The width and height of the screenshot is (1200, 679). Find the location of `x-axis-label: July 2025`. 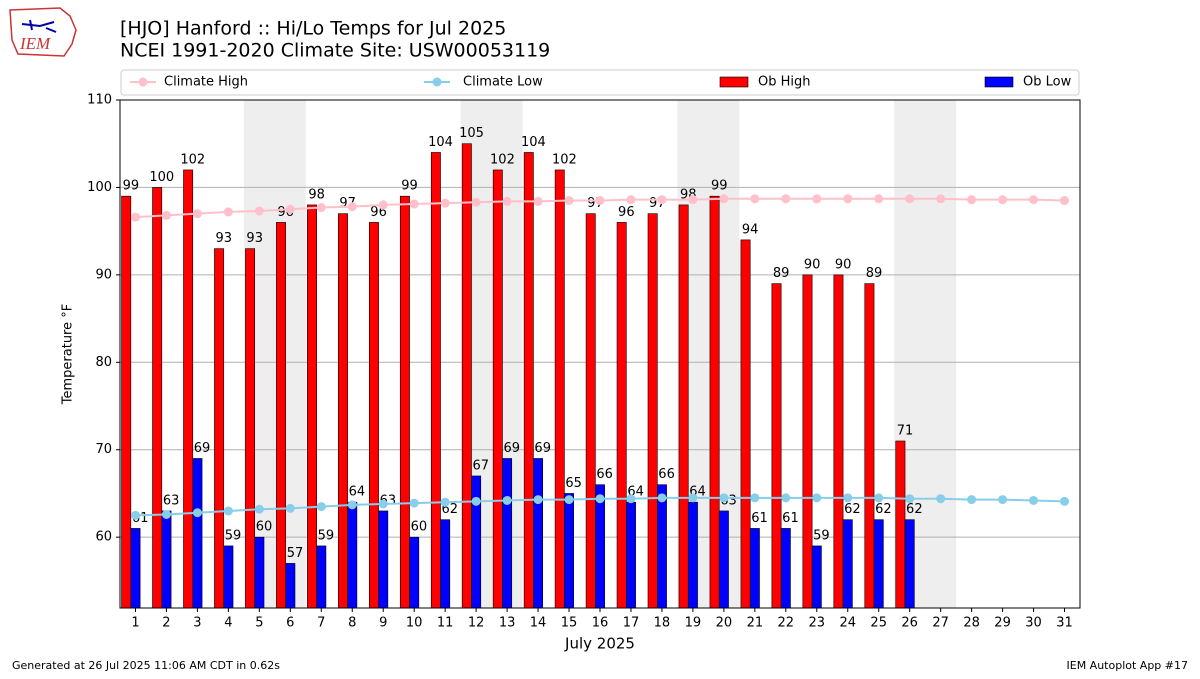

x-axis-label: July 2025 is located at coordinates (599, 644).